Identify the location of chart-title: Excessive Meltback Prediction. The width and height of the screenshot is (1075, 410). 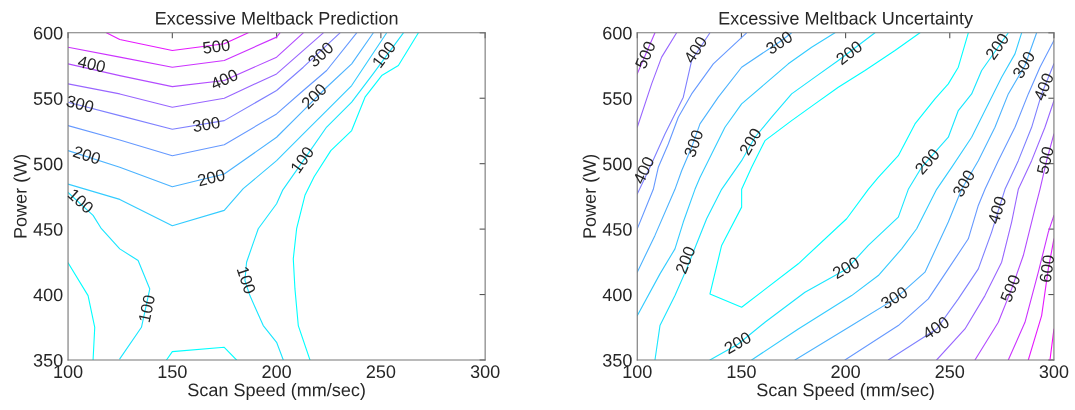
(277, 18).